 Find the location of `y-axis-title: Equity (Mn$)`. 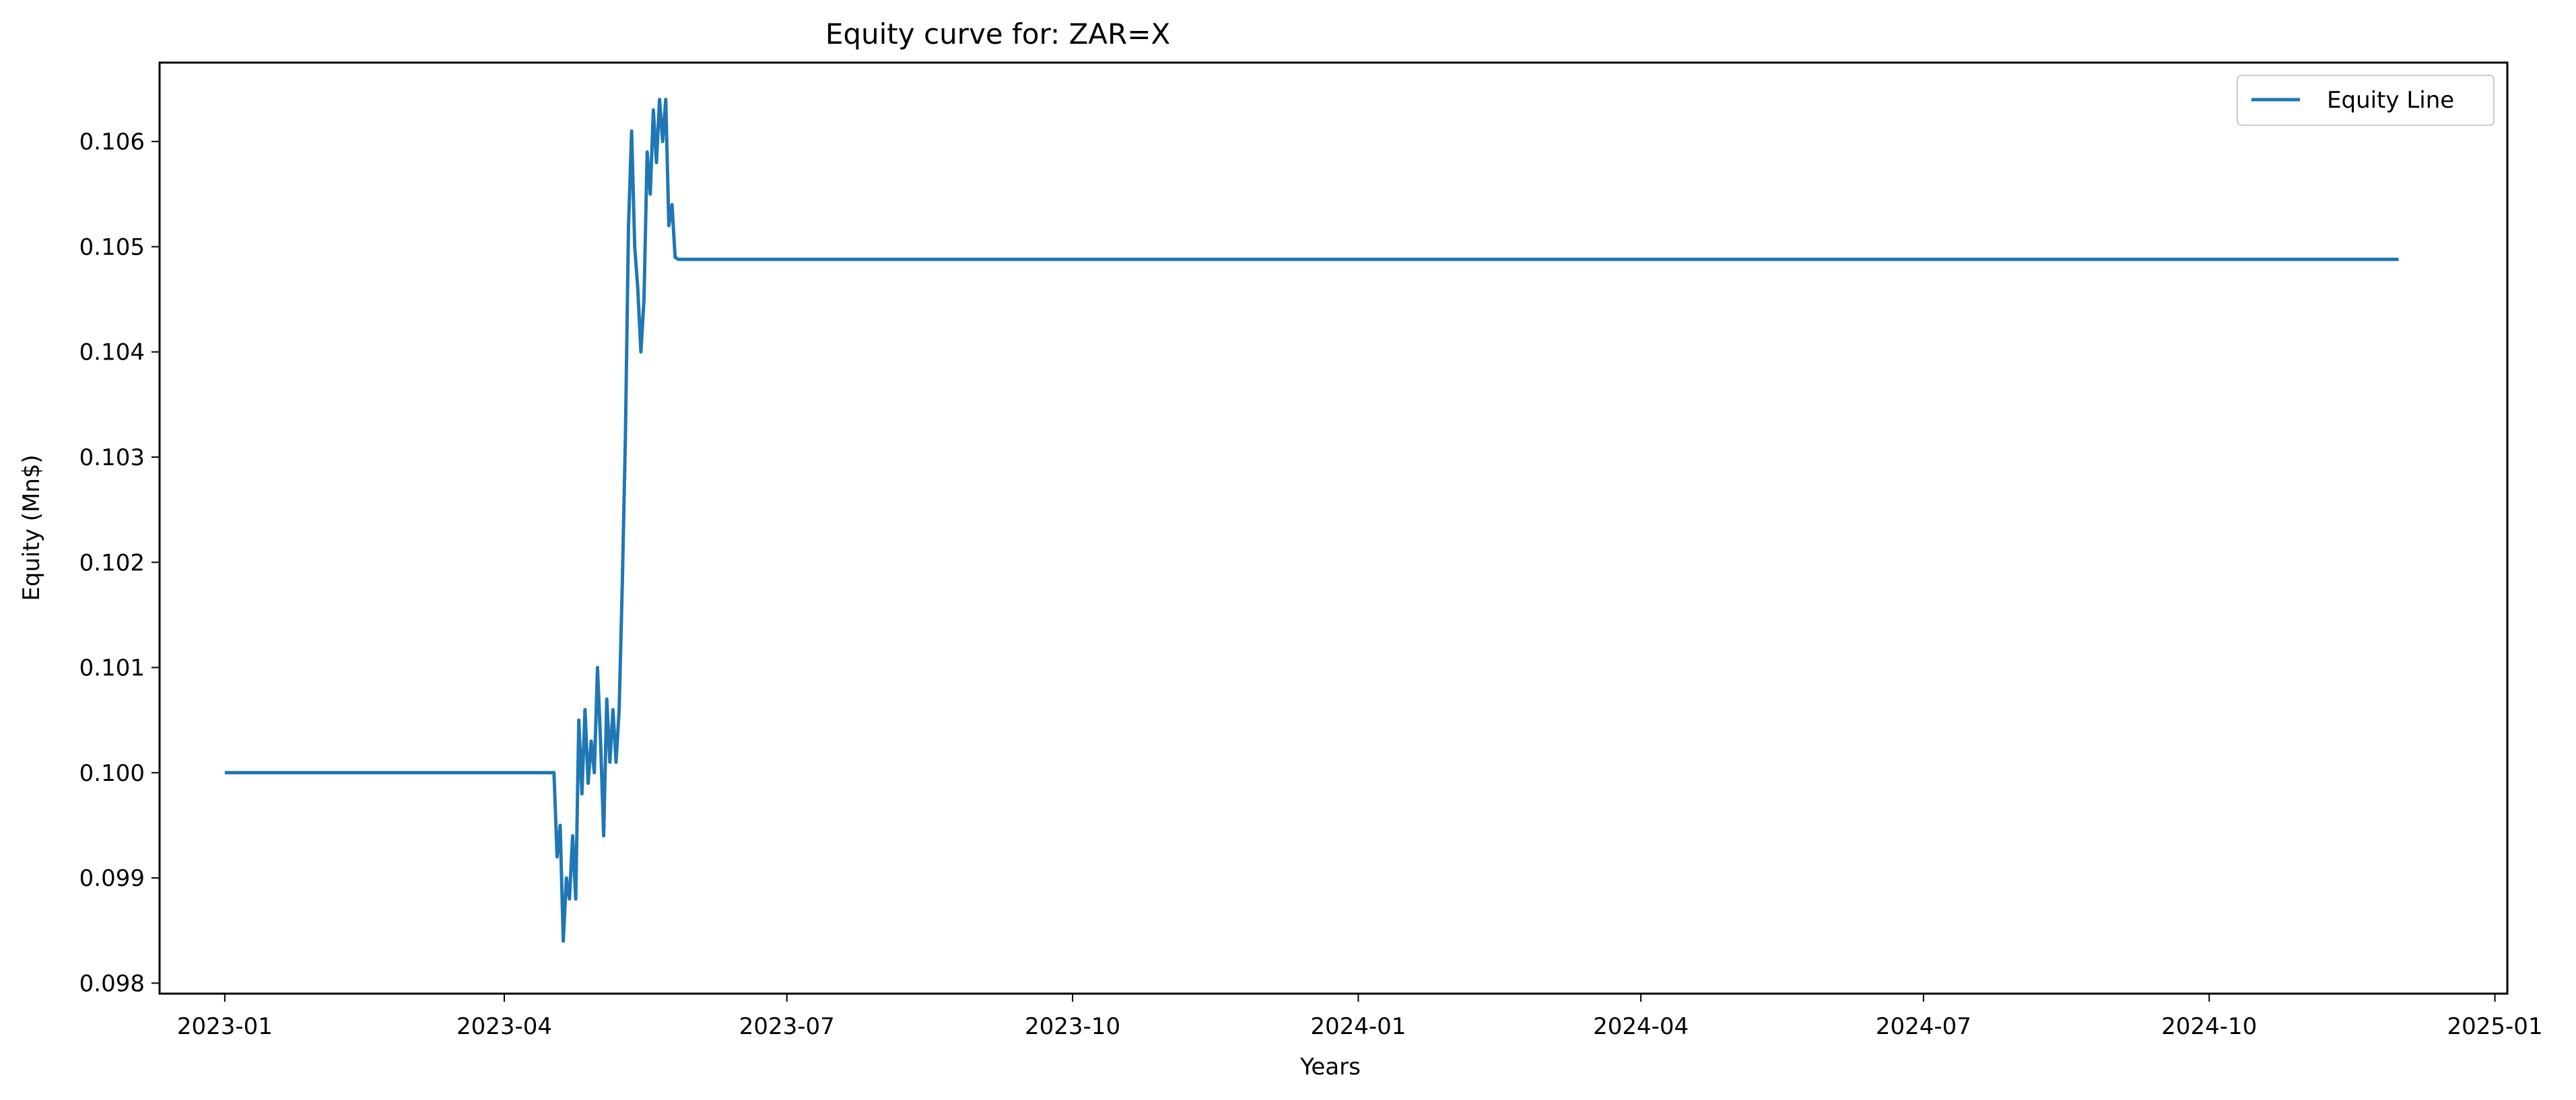

y-axis-title: Equity (Mn$) is located at coordinates (32, 527).